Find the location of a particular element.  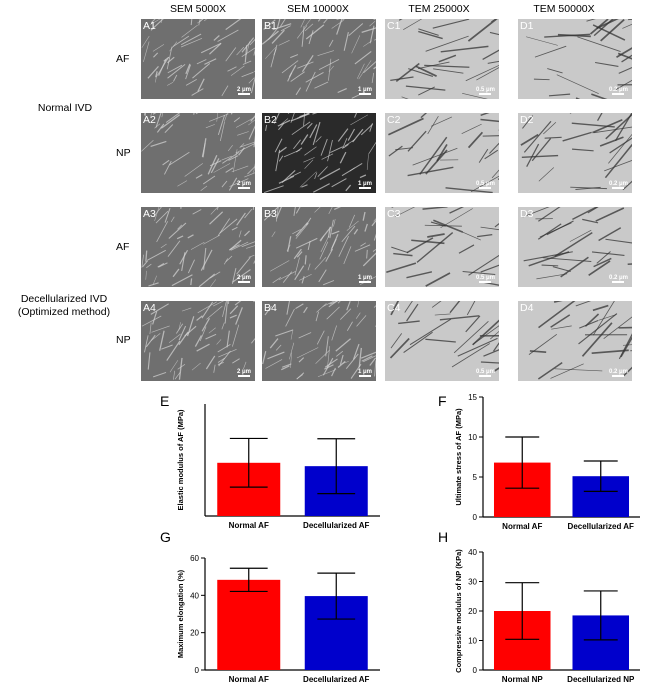

panel-label-c3: C3 is located at coordinates (393, 214).